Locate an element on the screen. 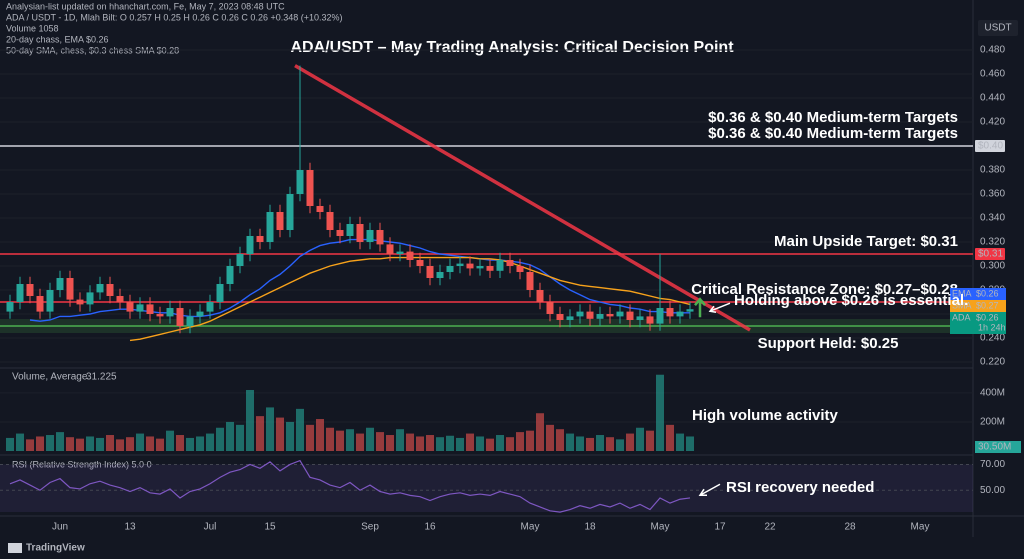 Image resolution: width=1024 pixels, height=559 pixels. price-tag-name: ADA is located at coordinates (961, 317).